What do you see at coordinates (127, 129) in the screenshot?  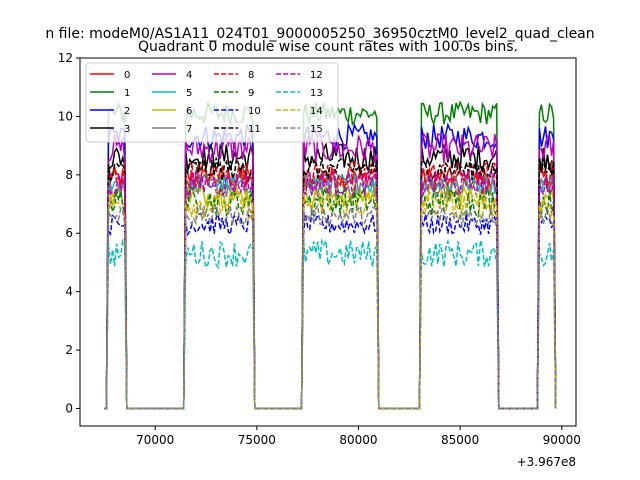 I see `legend-label-3: 3` at bounding box center [127, 129].